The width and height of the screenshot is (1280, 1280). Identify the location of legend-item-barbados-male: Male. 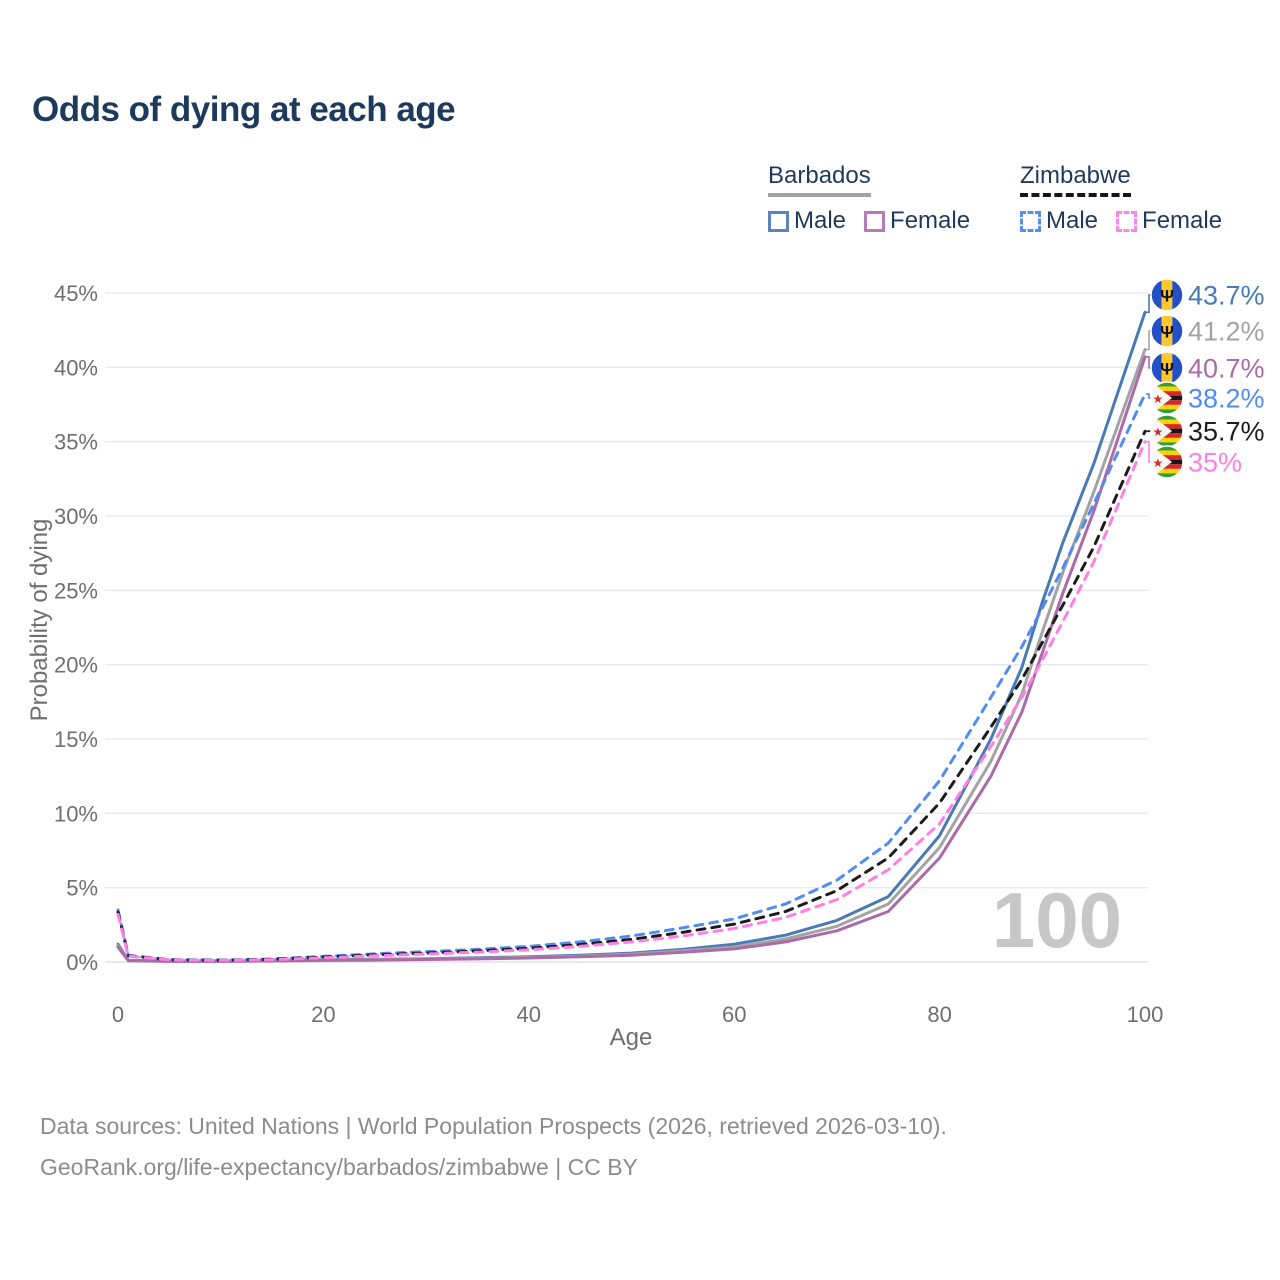
(807, 221).